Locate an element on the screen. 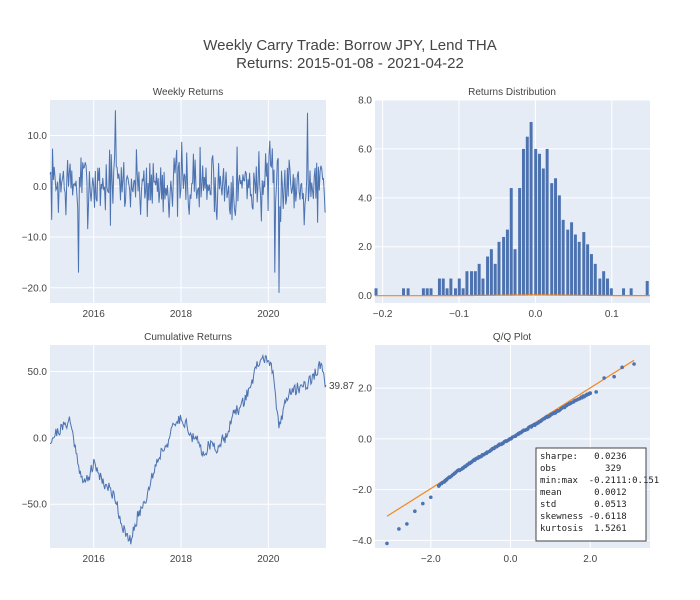 The width and height of the screenshot is (700, 600). returns-distribution-marks is located at coordinates (512, 209).